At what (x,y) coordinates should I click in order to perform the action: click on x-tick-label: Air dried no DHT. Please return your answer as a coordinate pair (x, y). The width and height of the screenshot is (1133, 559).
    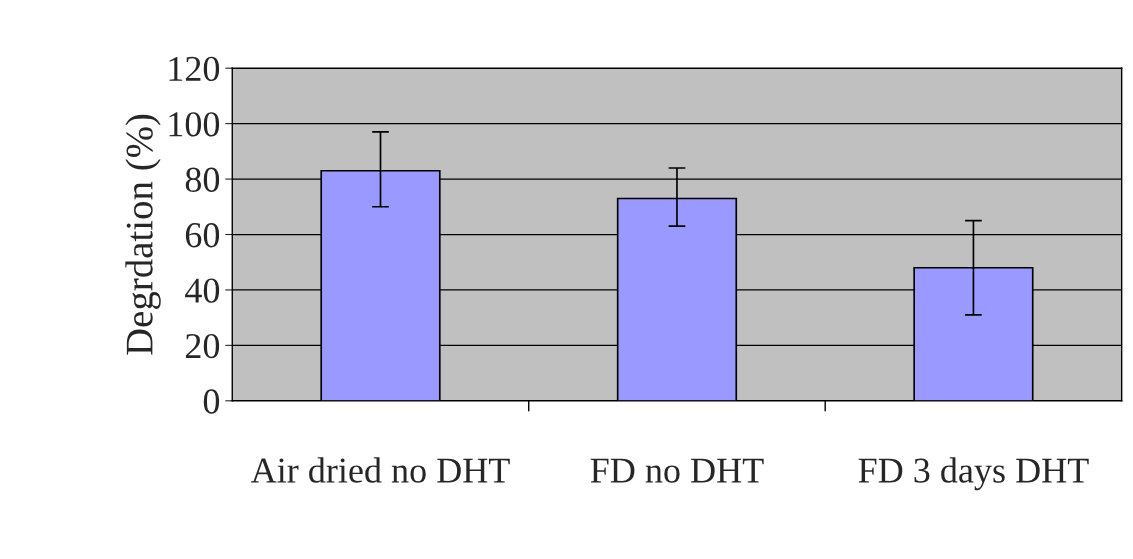
    Looking at the image, I should click on (380, 470).